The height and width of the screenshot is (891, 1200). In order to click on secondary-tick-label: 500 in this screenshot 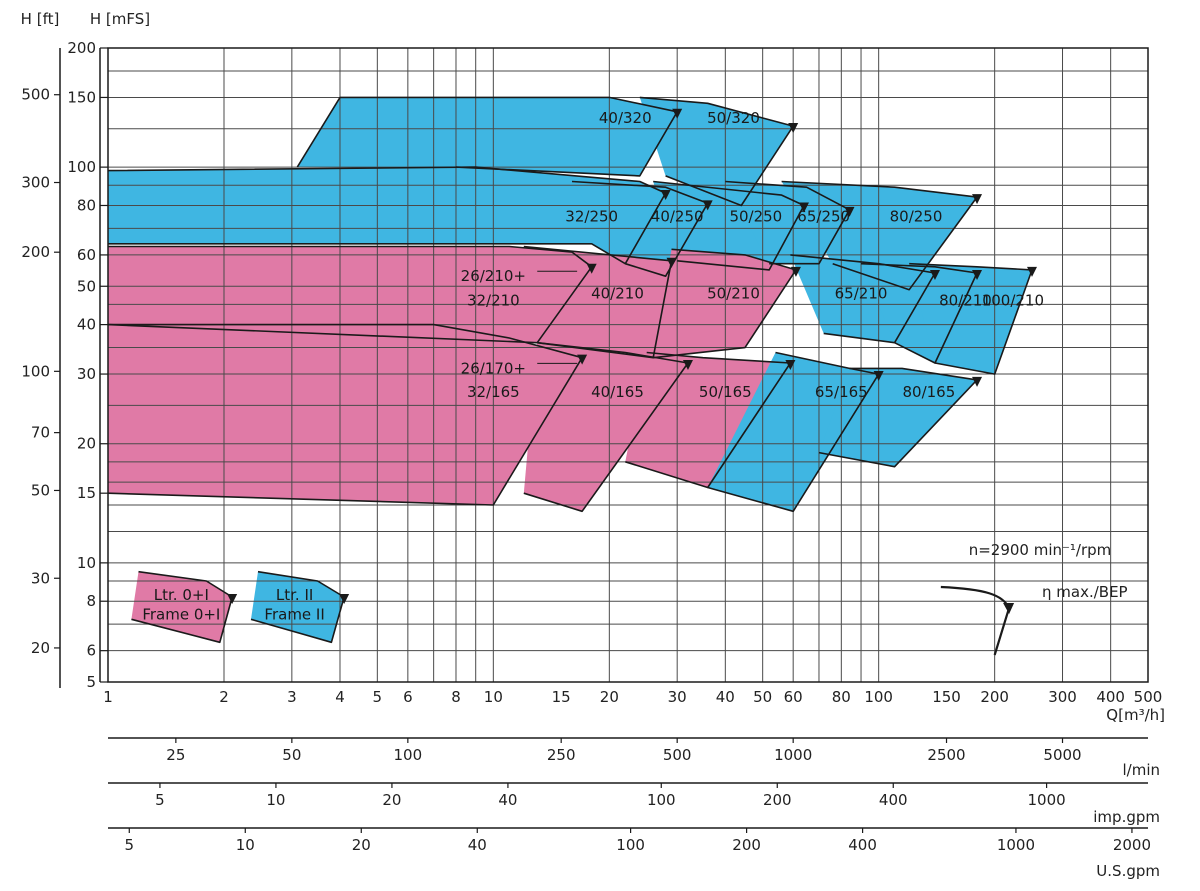, I will do `click(677, 755)`.